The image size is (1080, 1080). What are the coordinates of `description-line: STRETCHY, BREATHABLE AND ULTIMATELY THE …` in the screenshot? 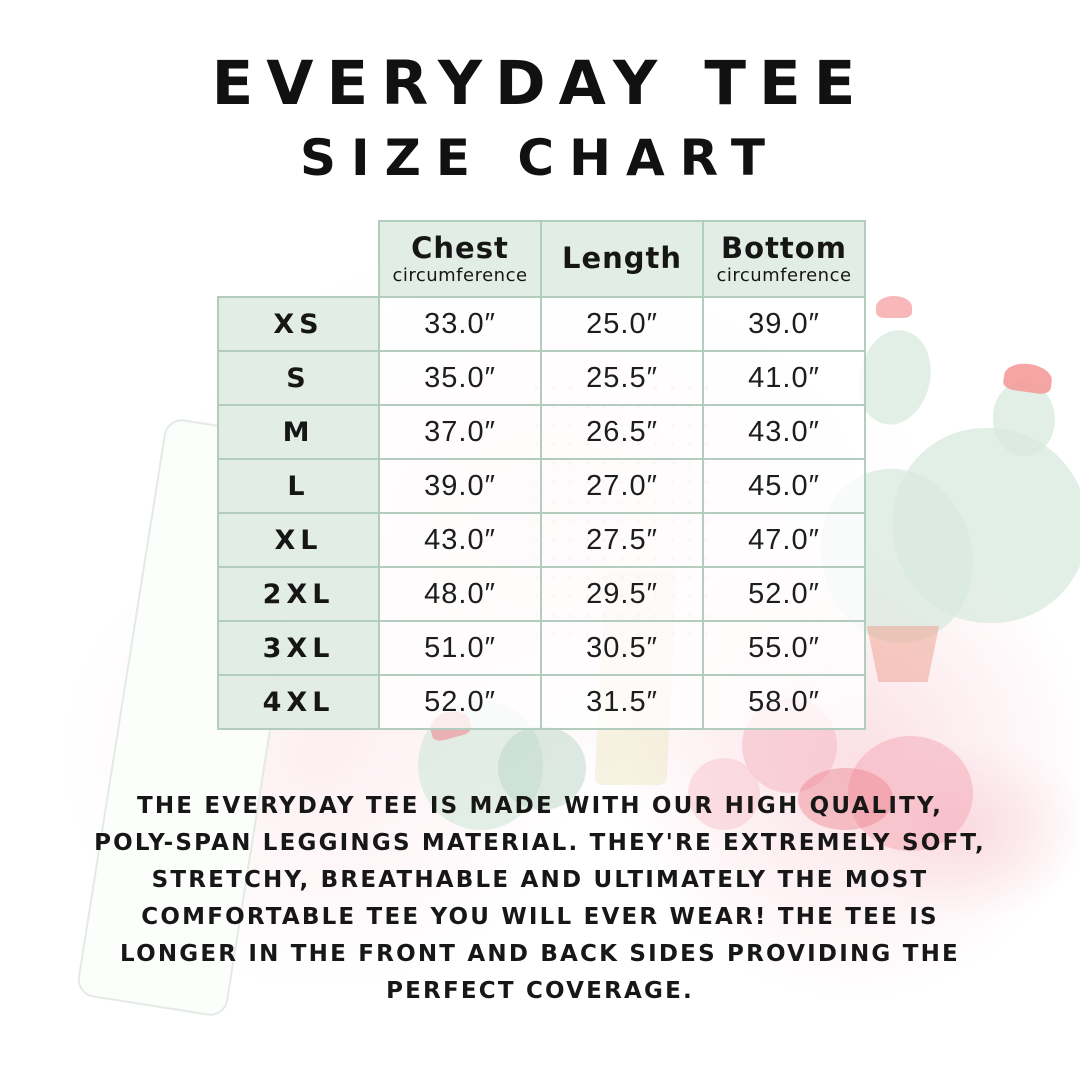 It's located at (540, 880).